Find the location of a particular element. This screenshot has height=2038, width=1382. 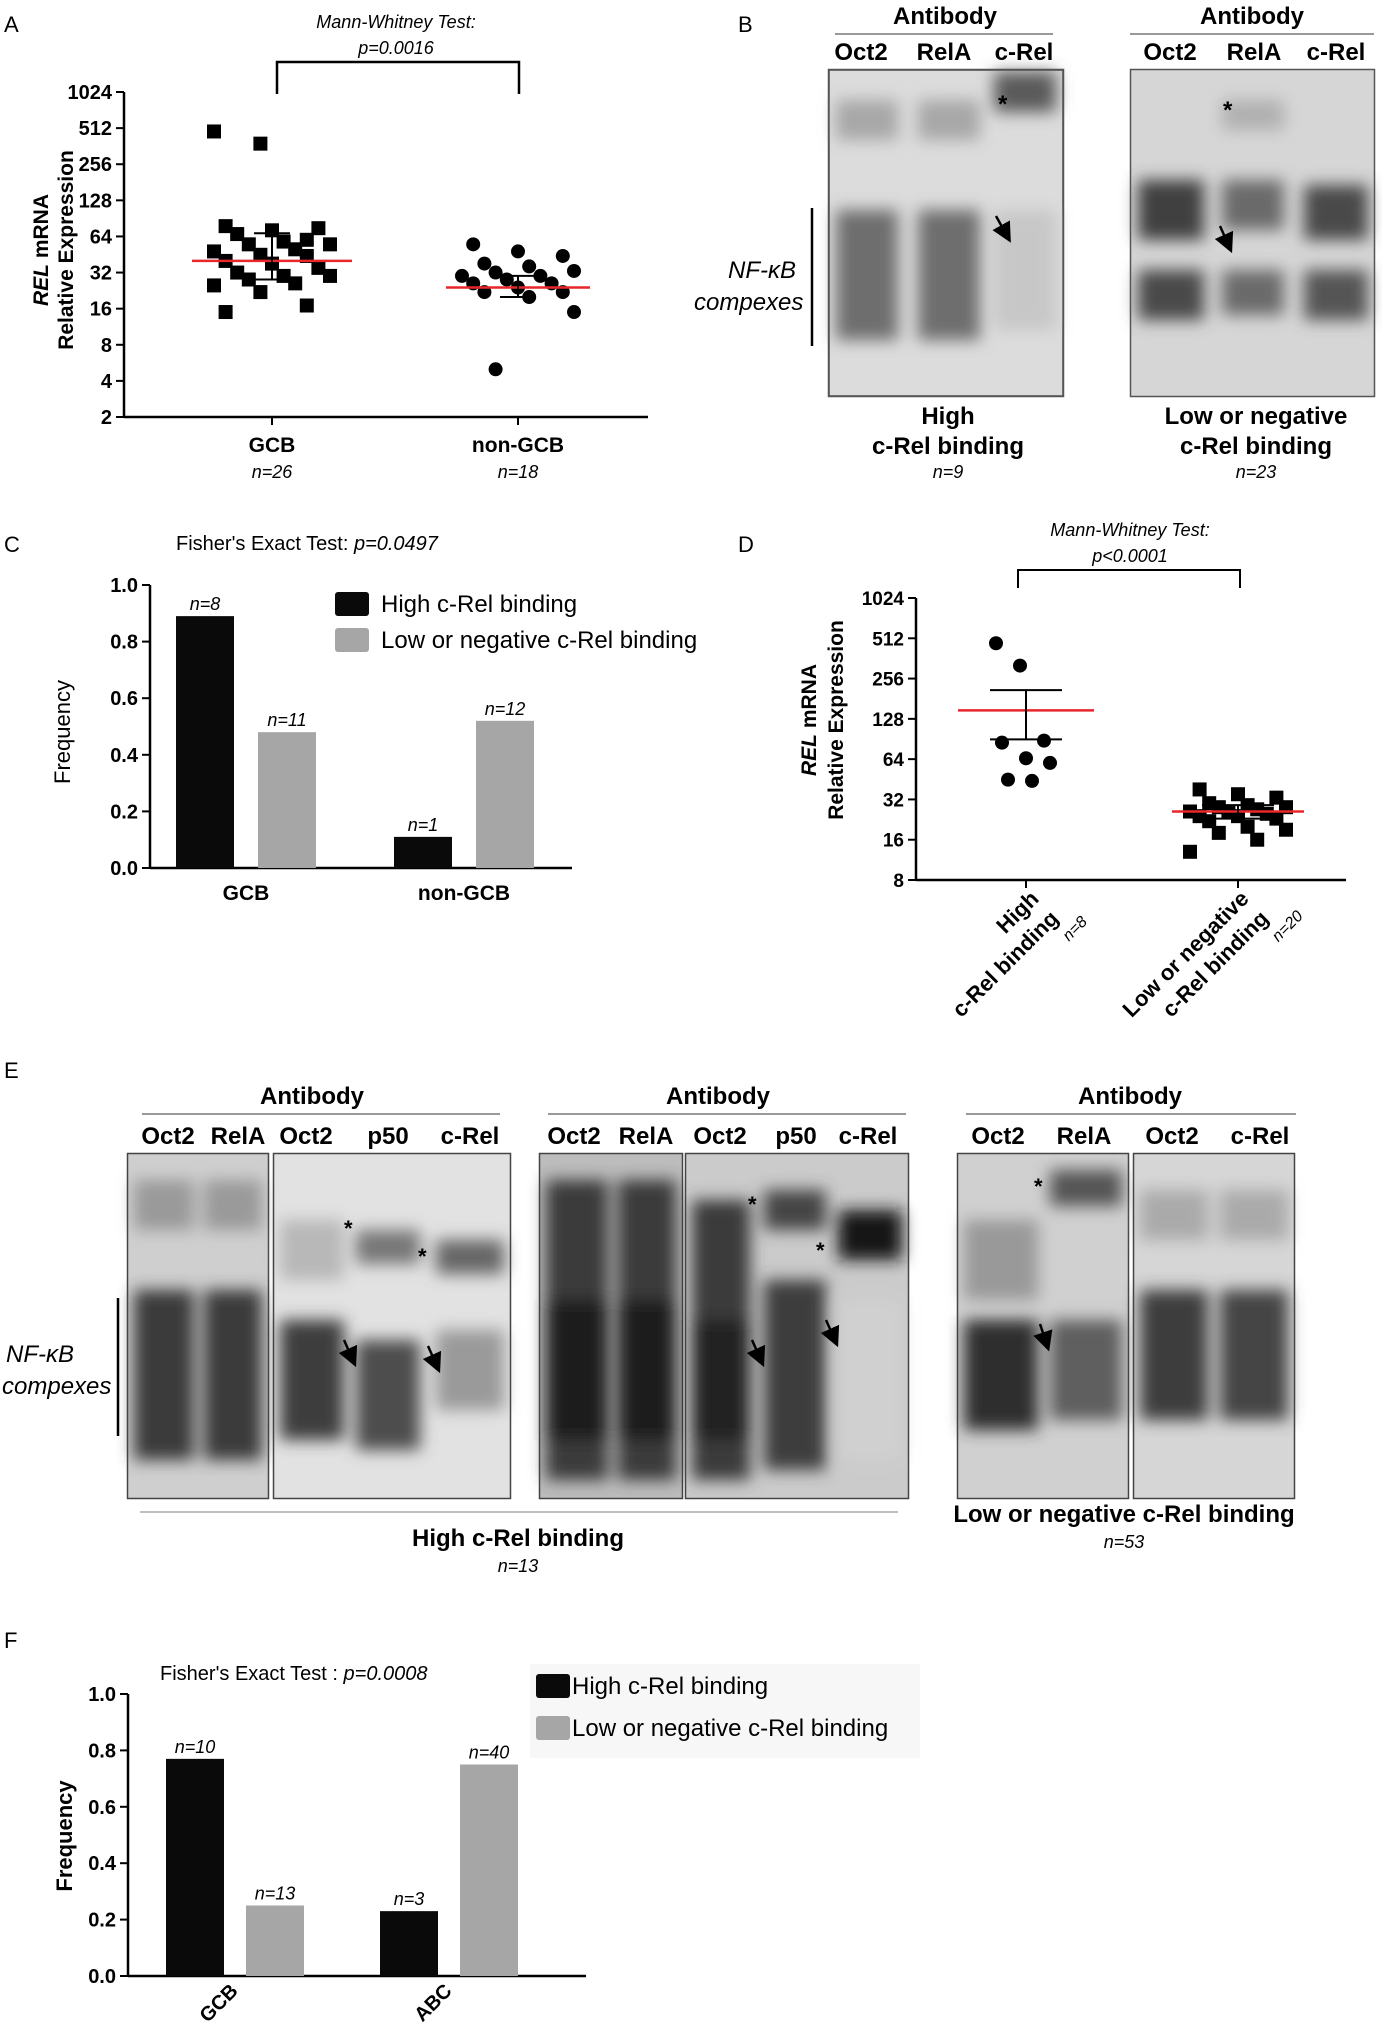

y-tick-label: 0.6 is located at coordinates (124, 699).